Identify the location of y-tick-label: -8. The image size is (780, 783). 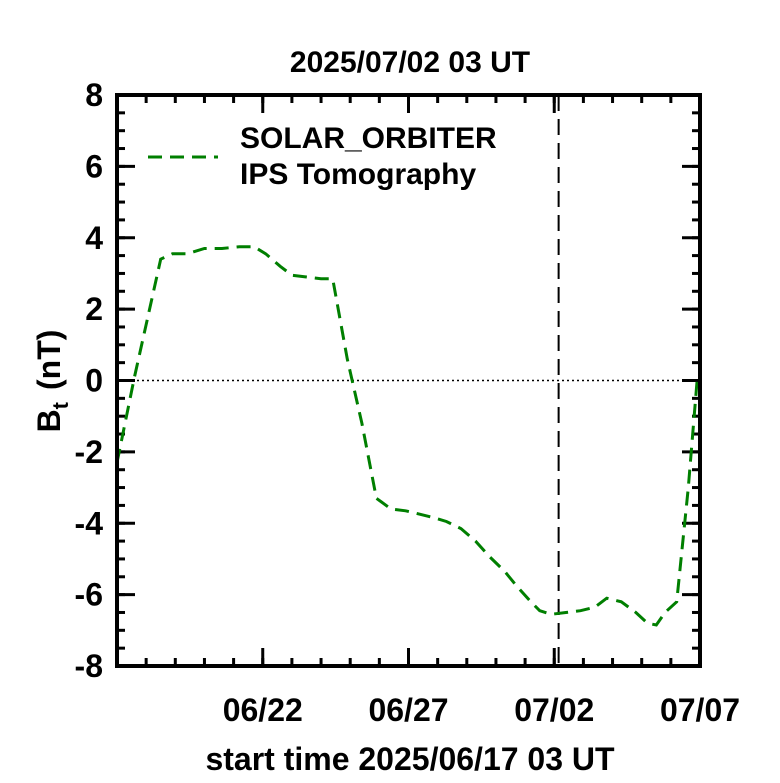
(89, 666).